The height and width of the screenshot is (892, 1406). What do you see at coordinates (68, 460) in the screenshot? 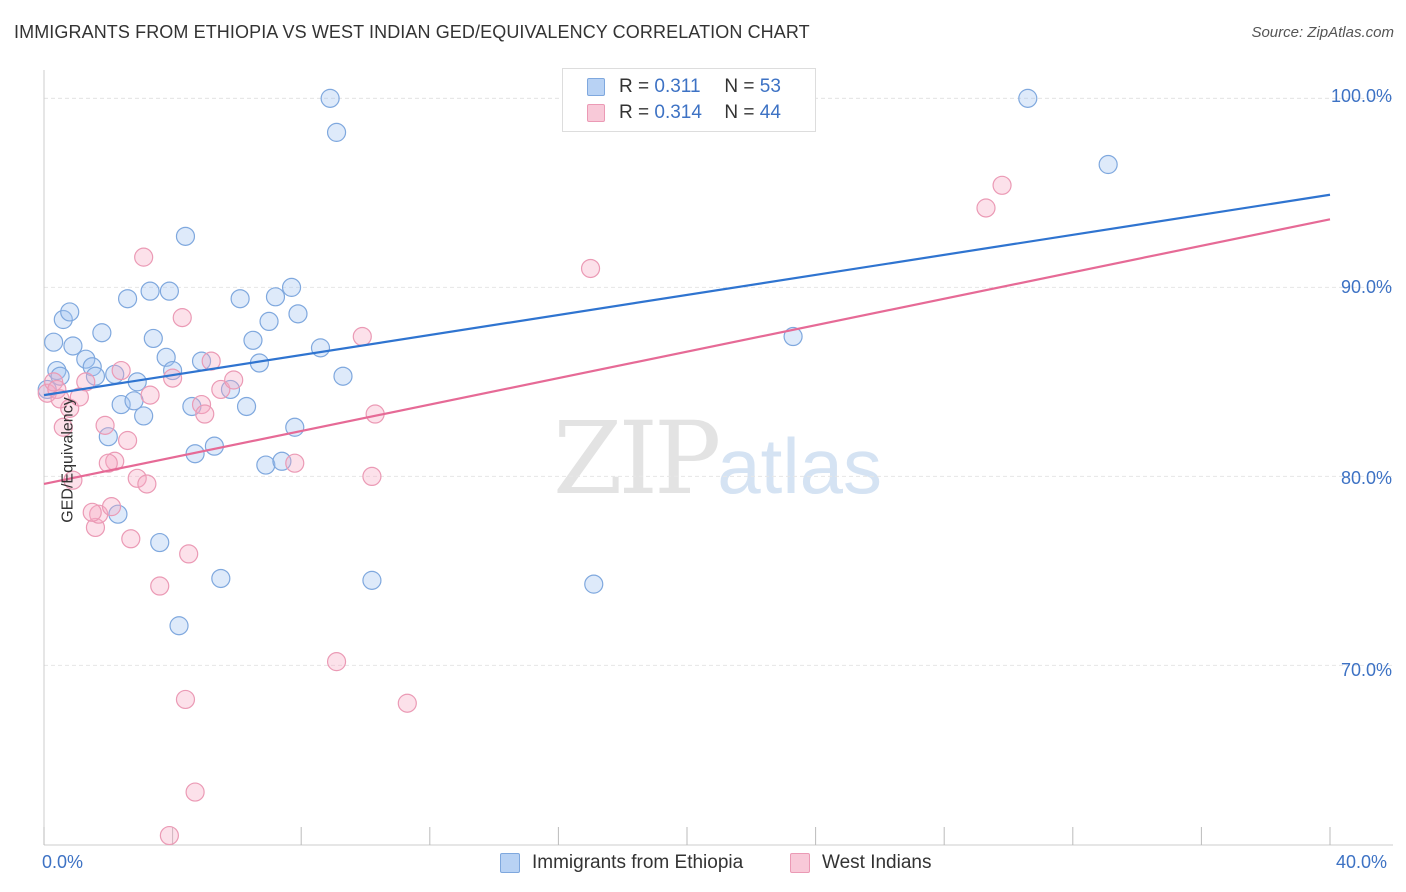
I see `y-axis-label: GED/Equivalency` at bounding box center [68, 460].